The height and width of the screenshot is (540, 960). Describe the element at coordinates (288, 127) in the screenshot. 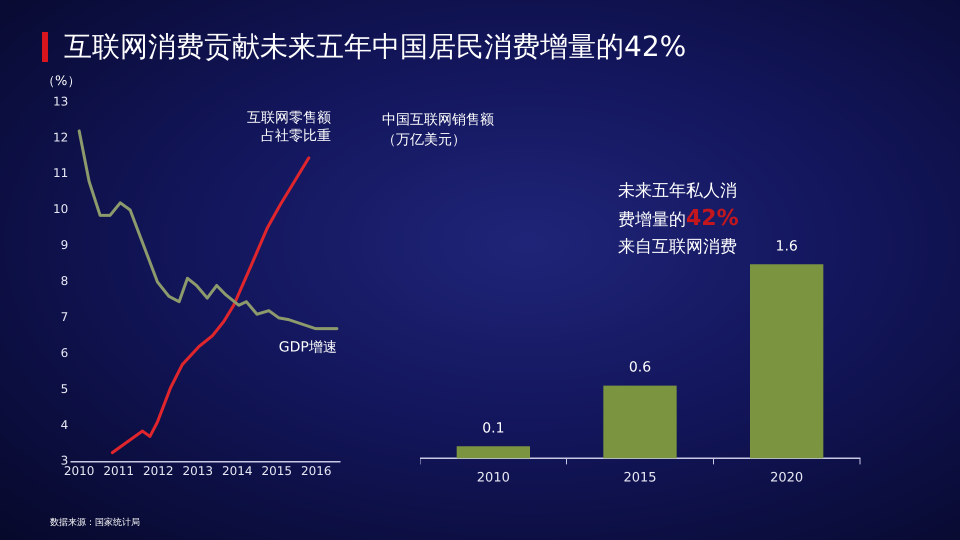

I see `series-label: 互联网零售额占社零比重` at that location.